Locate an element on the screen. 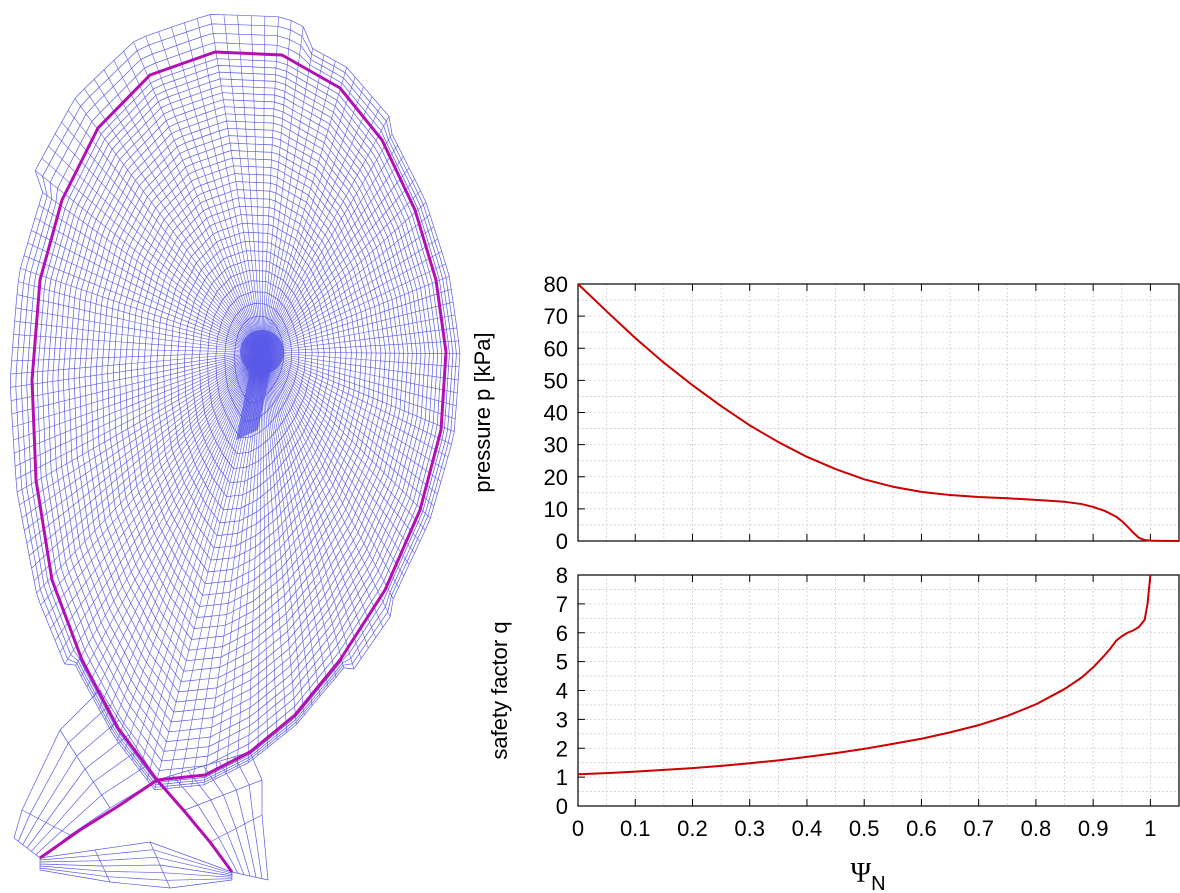  divertor-mesh is located at coordinates (141, 789).